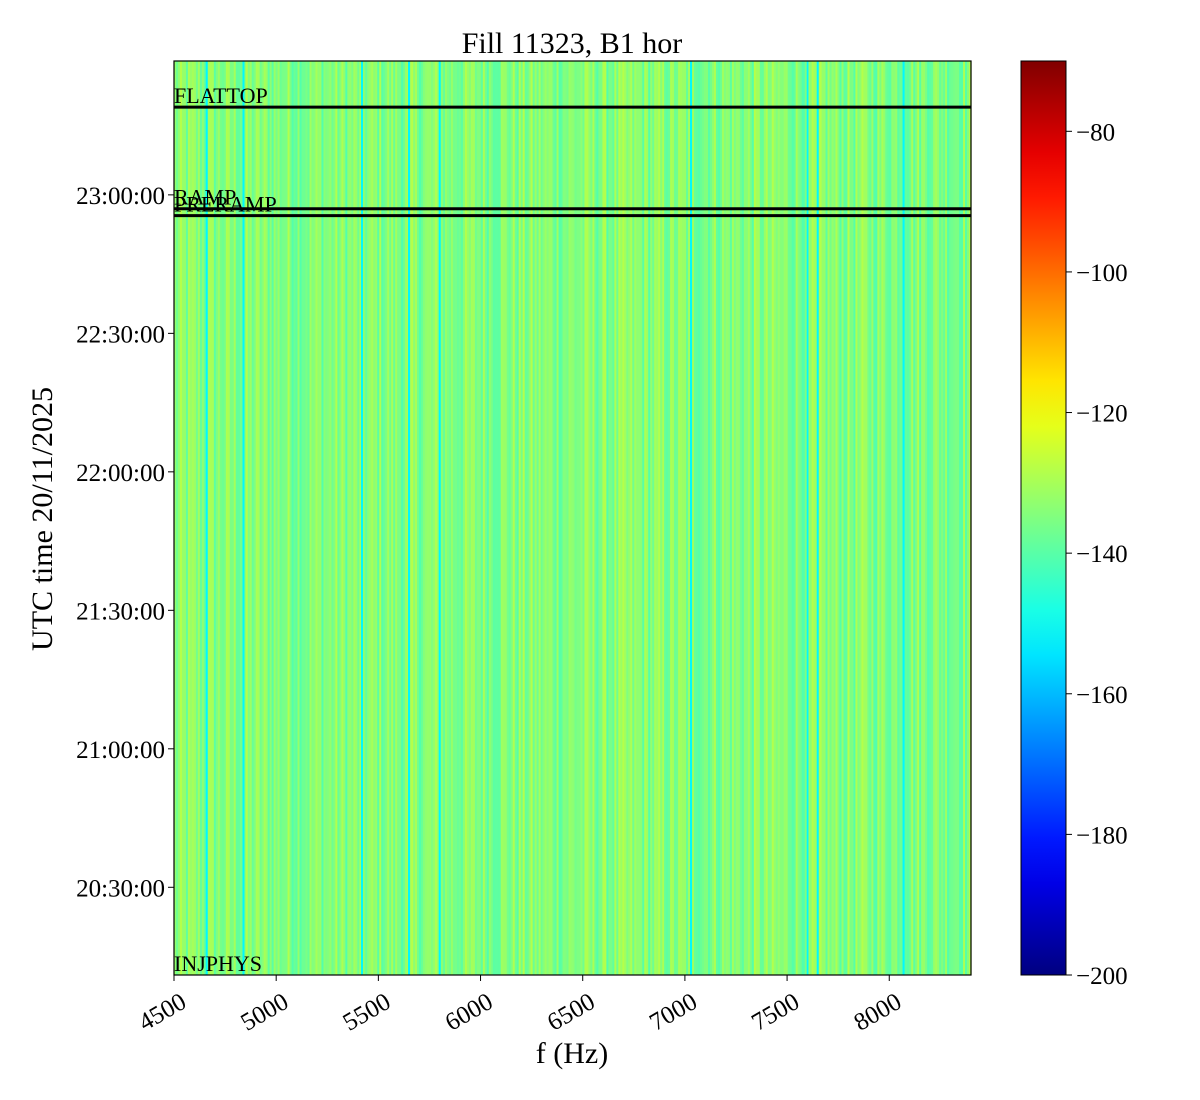 This screenshot has height=1100, width=1200. I want to click on chart-title: Fill 11323, B1 hor, so click(572, 43).